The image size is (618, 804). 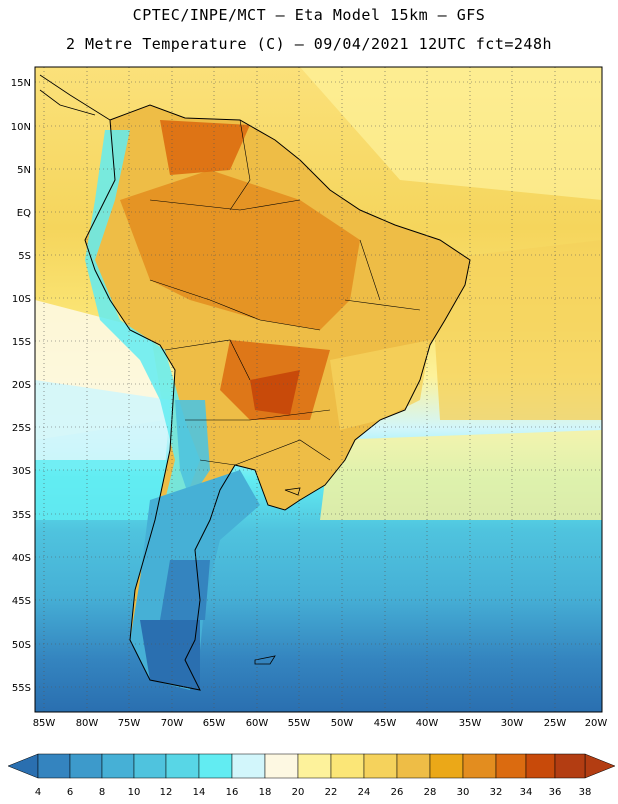 I want to click on lon-label: 25W, so click(x=555, y=723).